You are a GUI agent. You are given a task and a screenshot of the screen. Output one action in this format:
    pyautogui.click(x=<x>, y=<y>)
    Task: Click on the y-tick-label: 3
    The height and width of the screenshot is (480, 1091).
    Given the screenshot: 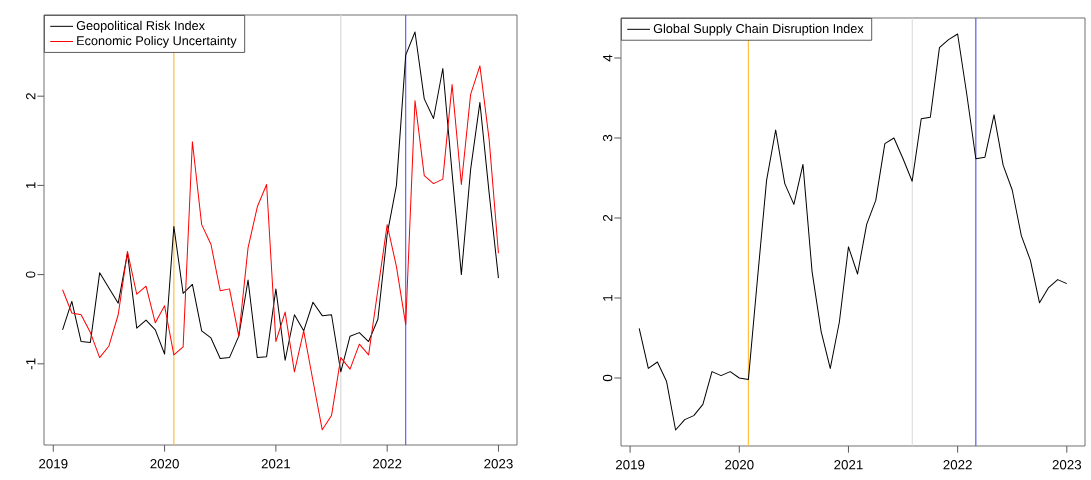 What is the action you would take?
    pyautogui.click(x=607, y=138)
    